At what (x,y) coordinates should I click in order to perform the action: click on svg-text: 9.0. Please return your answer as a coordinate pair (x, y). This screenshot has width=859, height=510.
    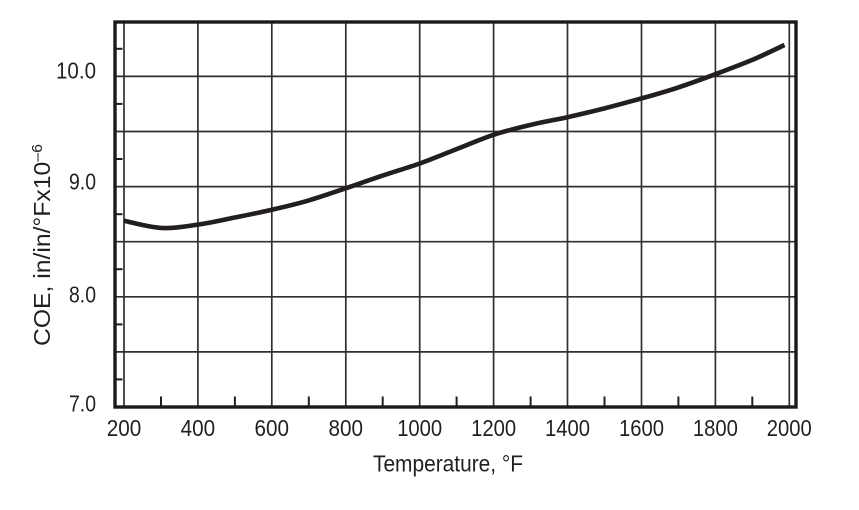
    Looking at the image, I should click on (82, 182).